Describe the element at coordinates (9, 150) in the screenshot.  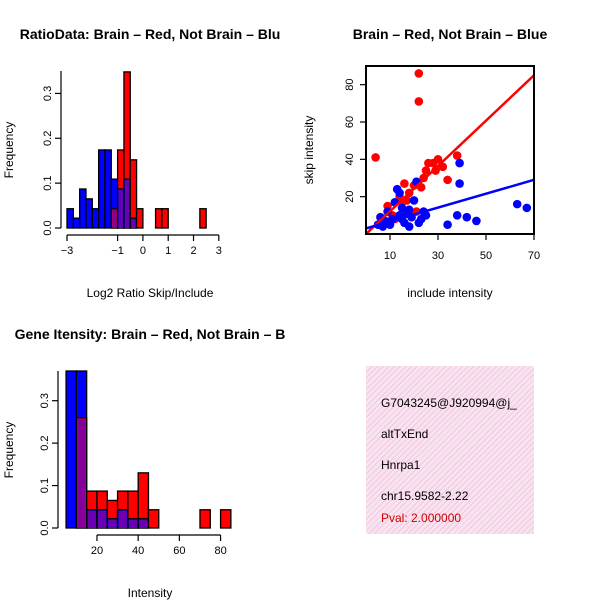
I see `ratio-histogram-ylabel: Frequency` at that location.